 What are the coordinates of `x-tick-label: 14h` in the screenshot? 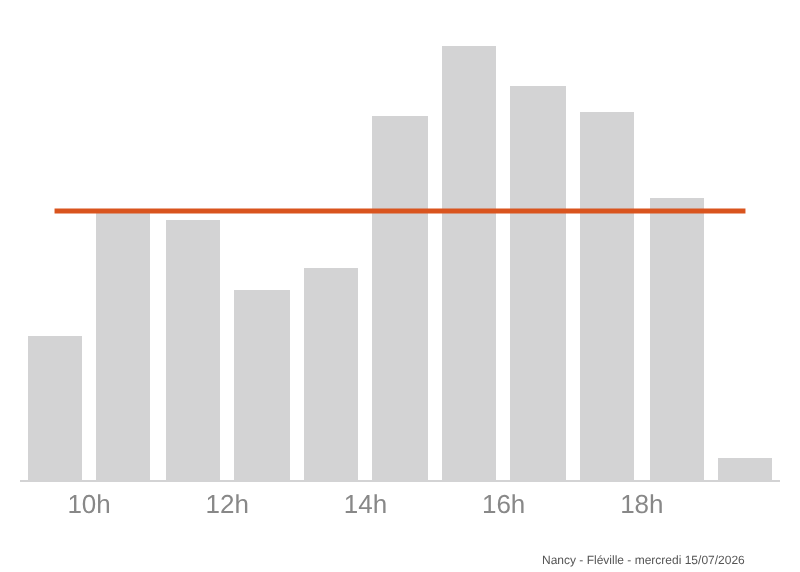 It's located at (365, 504).